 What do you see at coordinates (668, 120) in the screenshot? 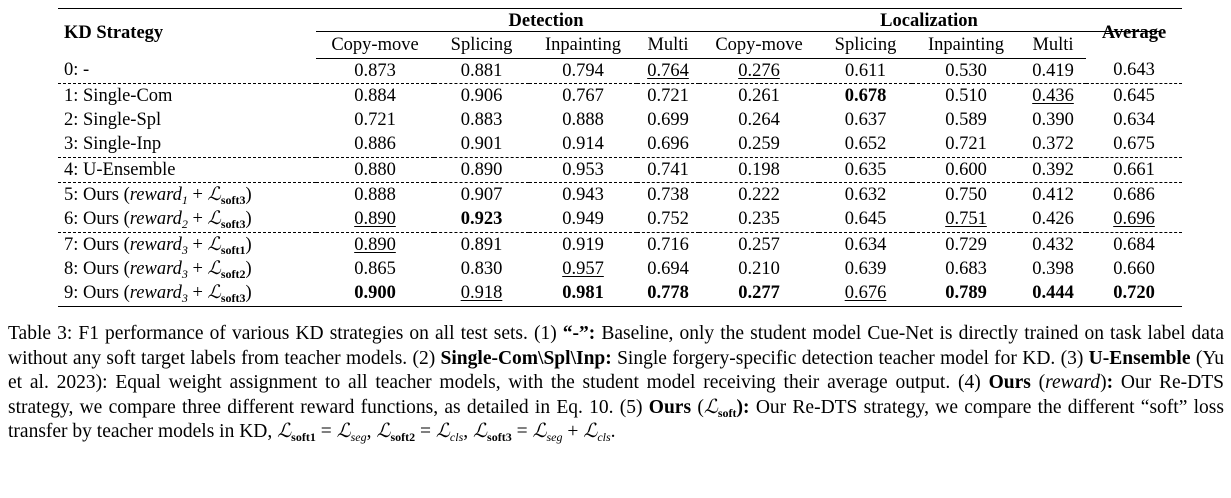
I see `cell-value: 0.699` at bounding box center [668, 120].